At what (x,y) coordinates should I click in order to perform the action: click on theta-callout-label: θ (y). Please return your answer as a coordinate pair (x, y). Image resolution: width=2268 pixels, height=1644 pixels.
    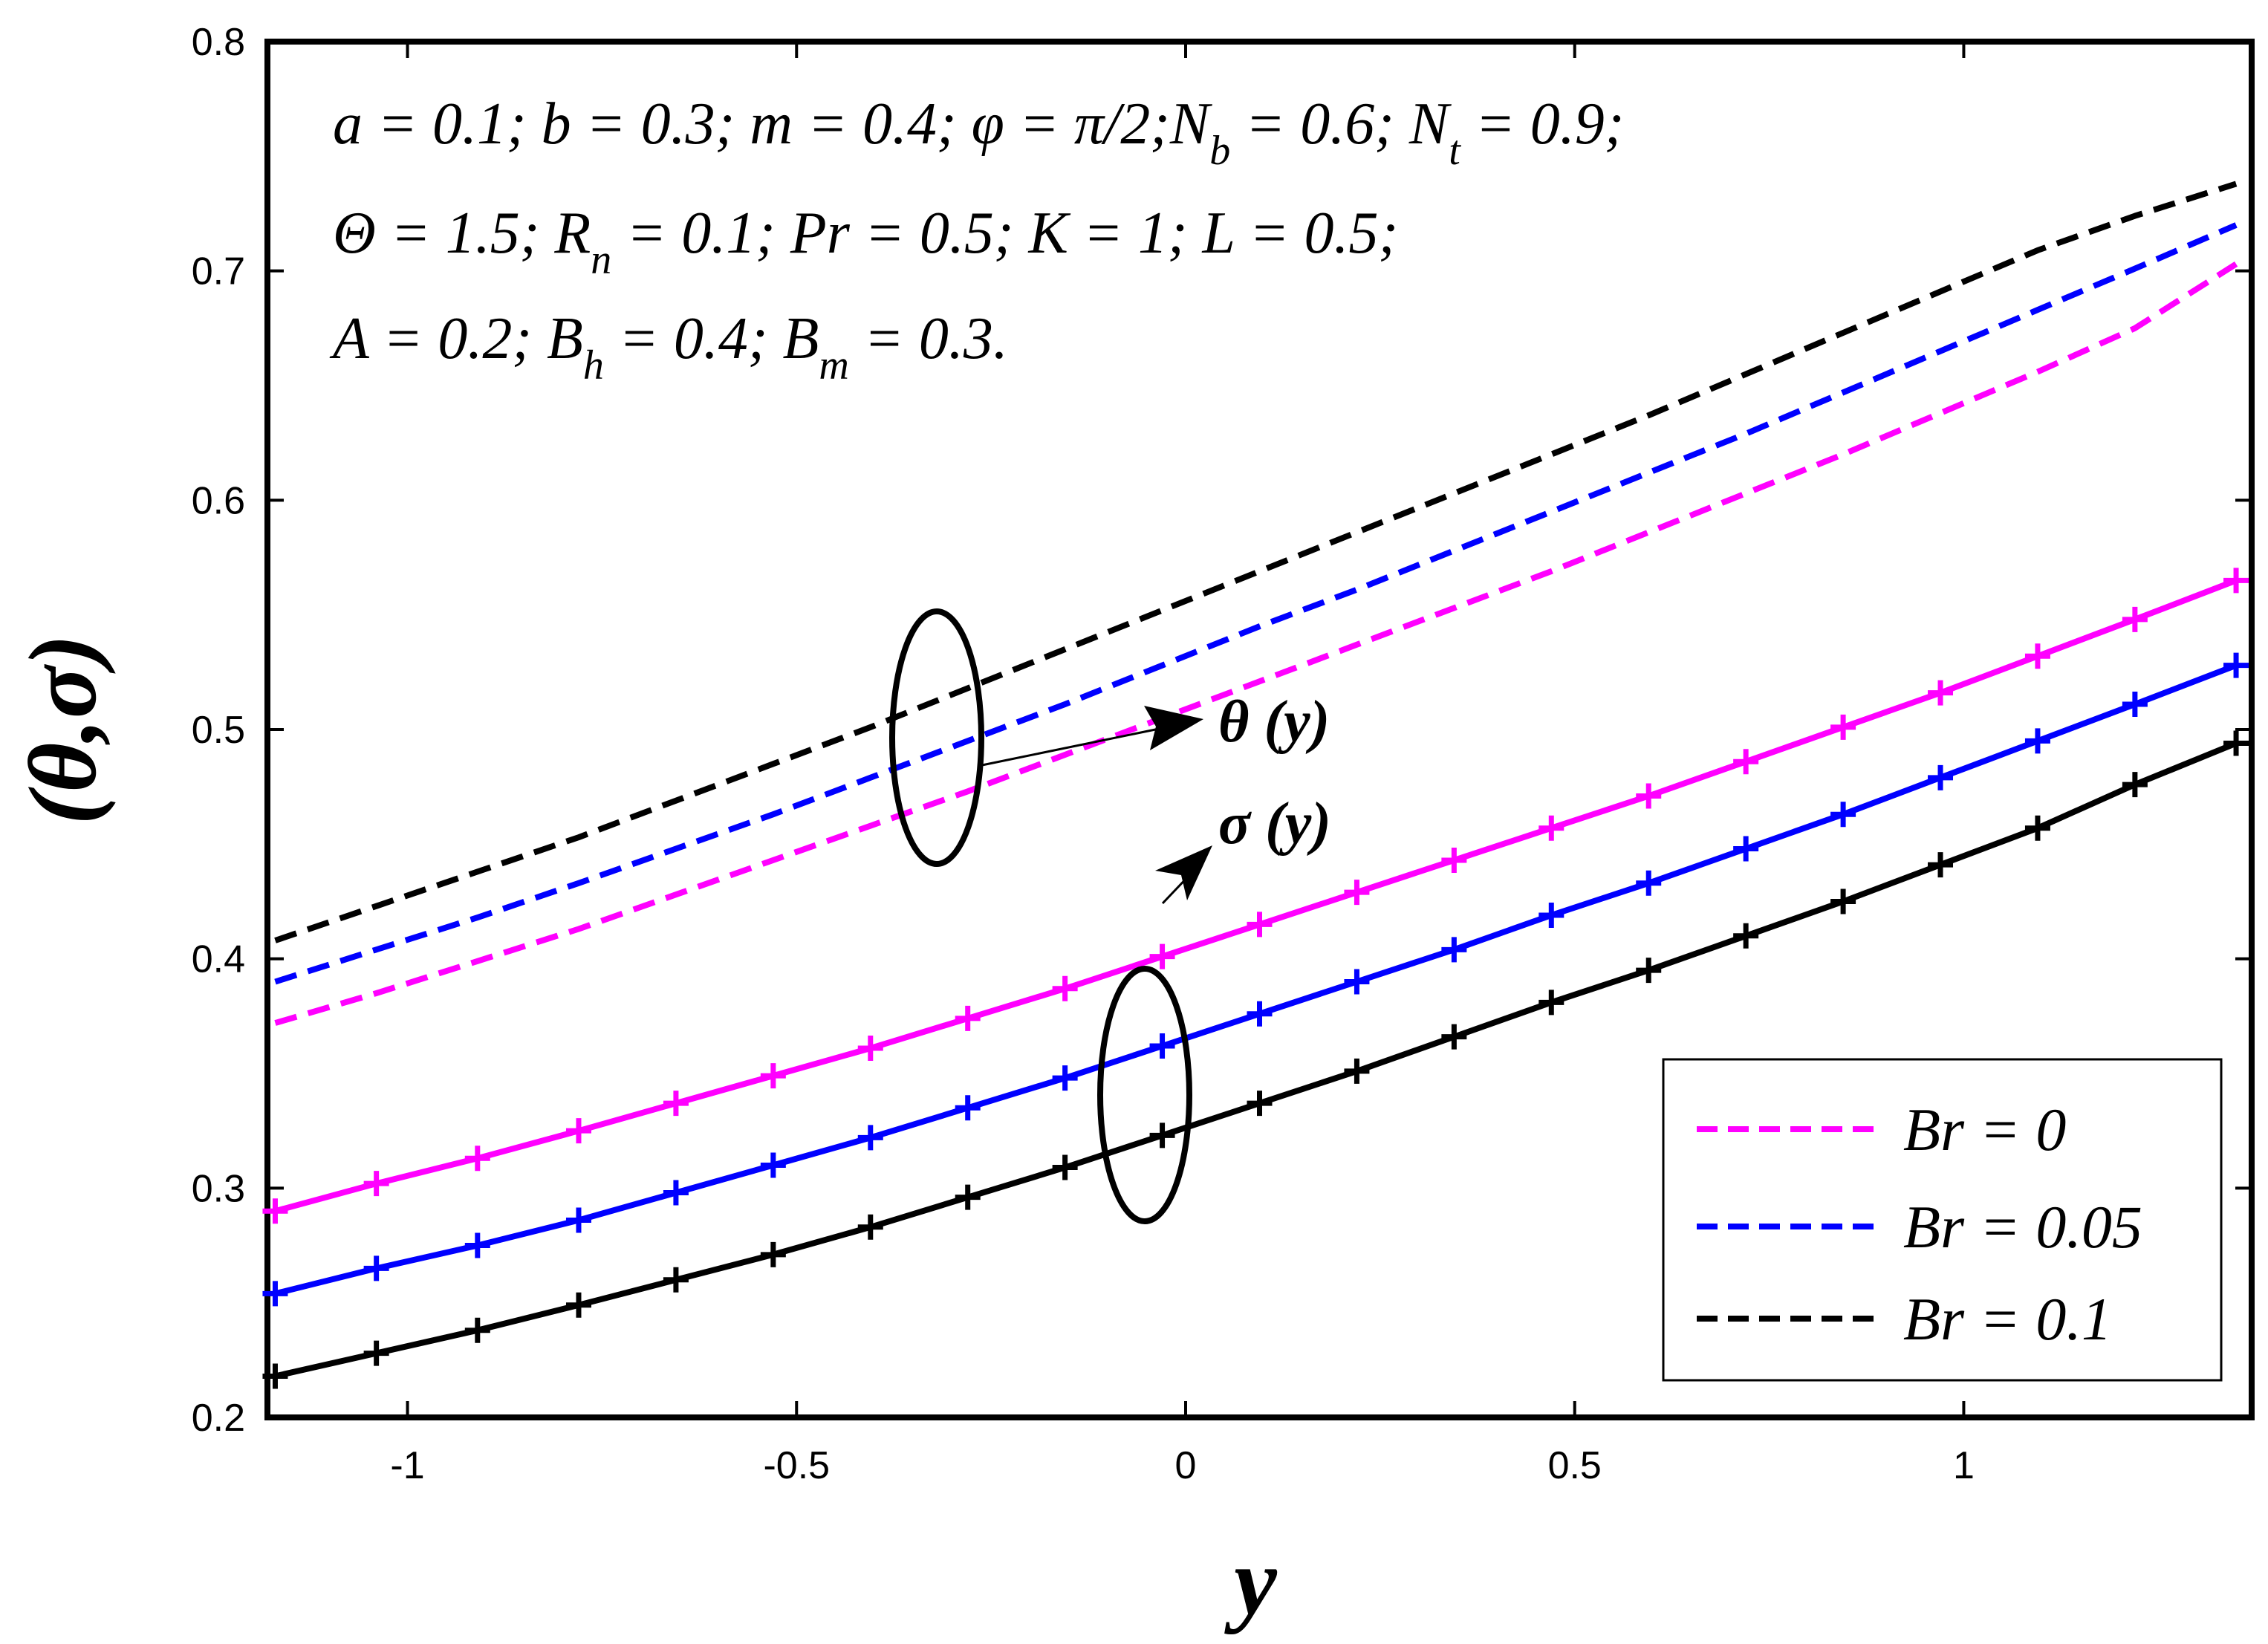
    Looking at the image, I should click on (1274, 722).